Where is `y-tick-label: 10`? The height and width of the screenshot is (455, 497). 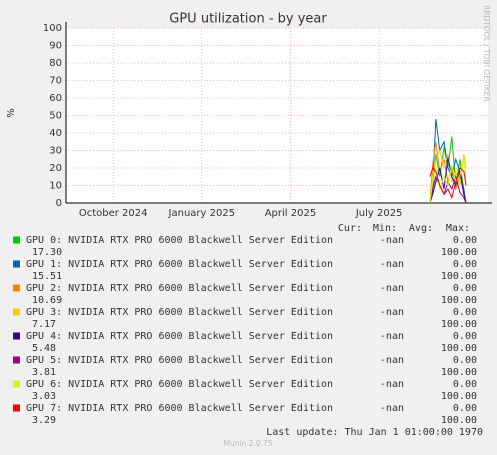 y-tick-label: 10 is located at coordinates (55, 186).